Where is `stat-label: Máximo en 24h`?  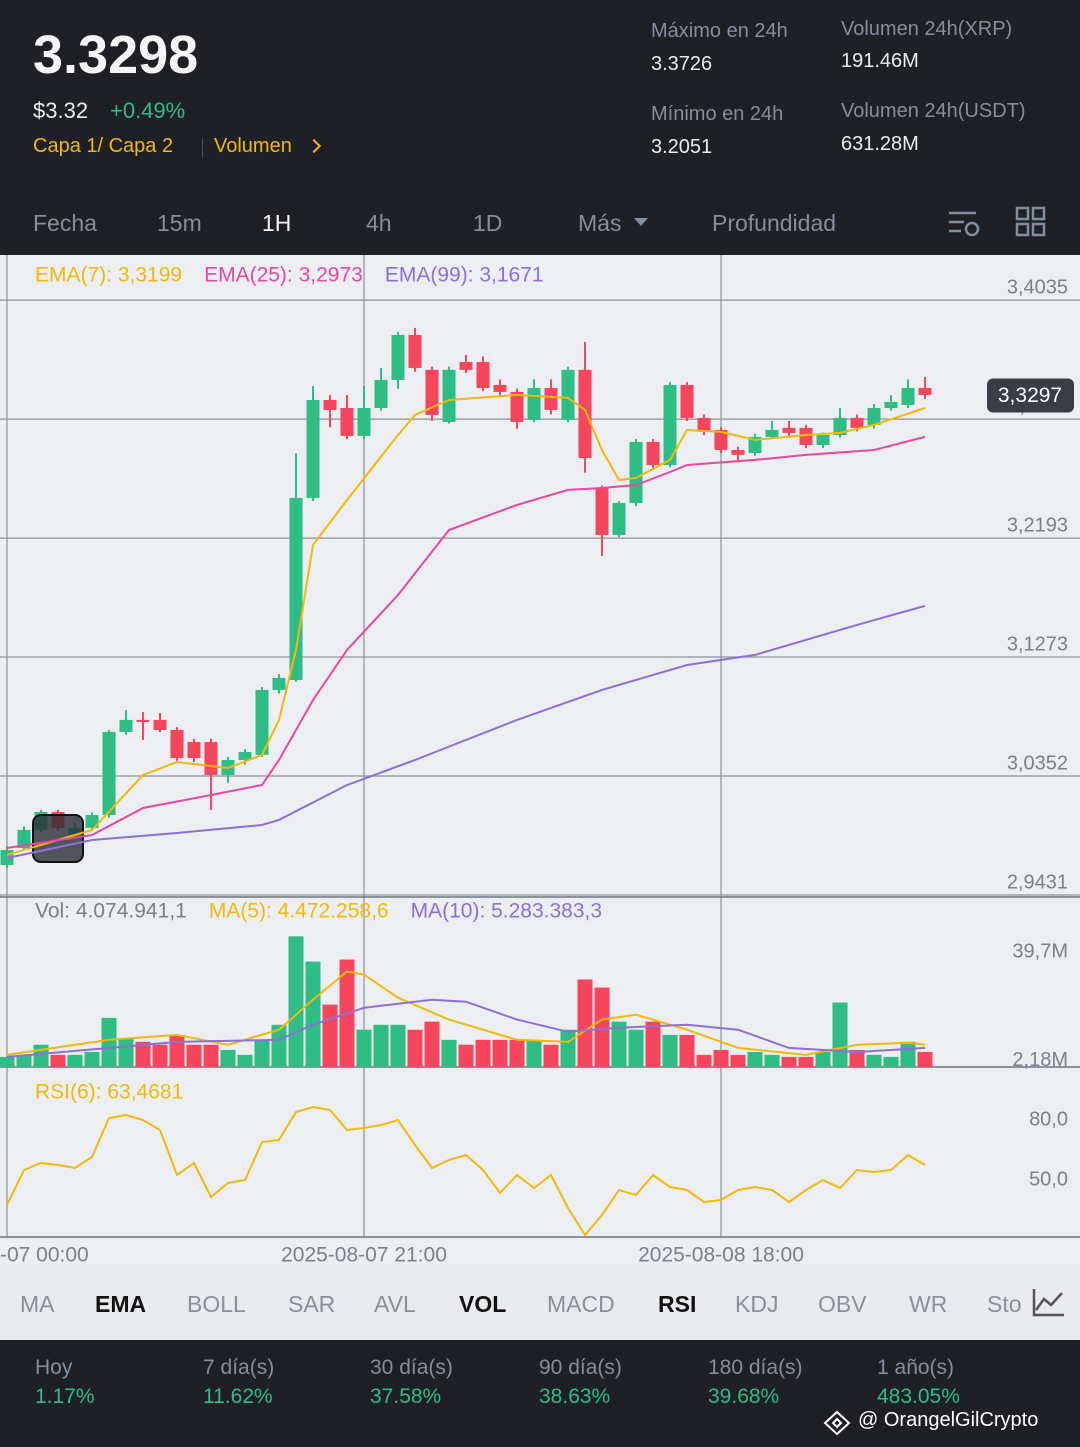 stat-label: Máximo en 24h is located at coordinates (719, 31).